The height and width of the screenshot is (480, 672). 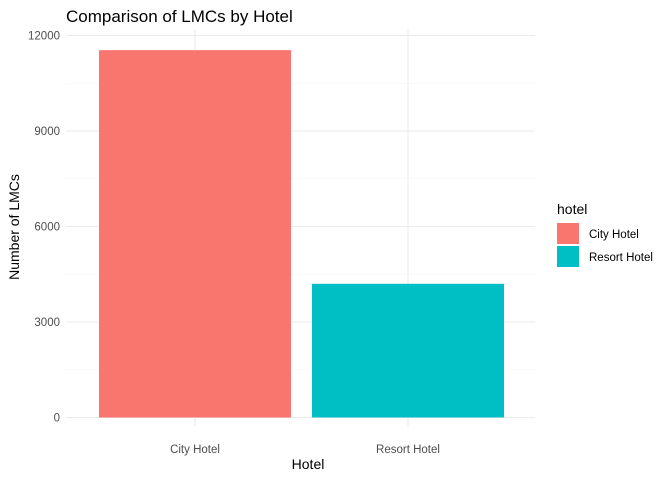 I want to click on x-tick-label: Resort Hotel, so click(x=408, y=450).